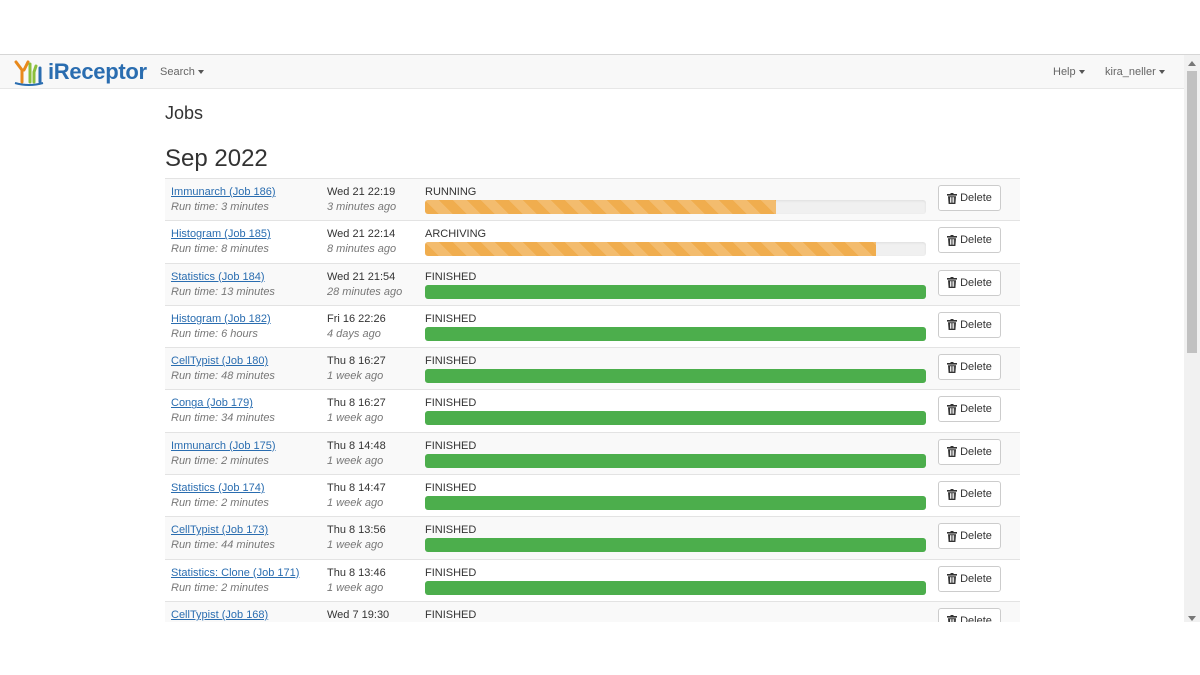  I want to click on job-date: Thu 8 14:48, so click(356, 445).